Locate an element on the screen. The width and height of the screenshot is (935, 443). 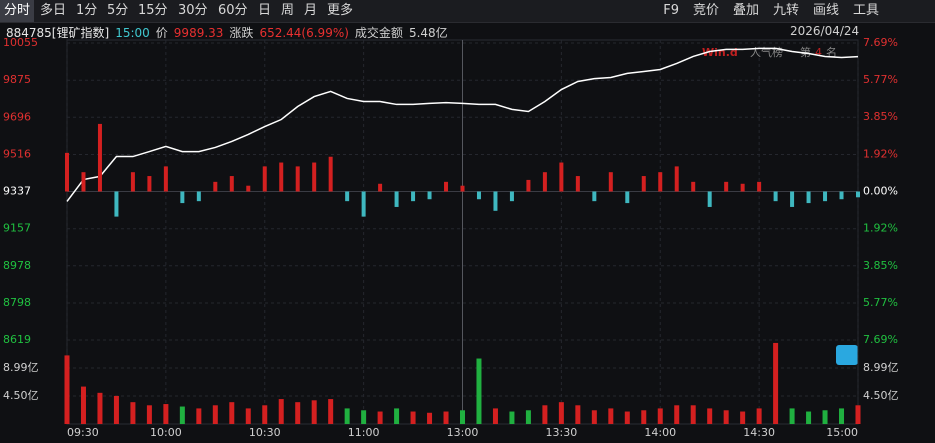
badge-icon is located at coordinates (847, 355).